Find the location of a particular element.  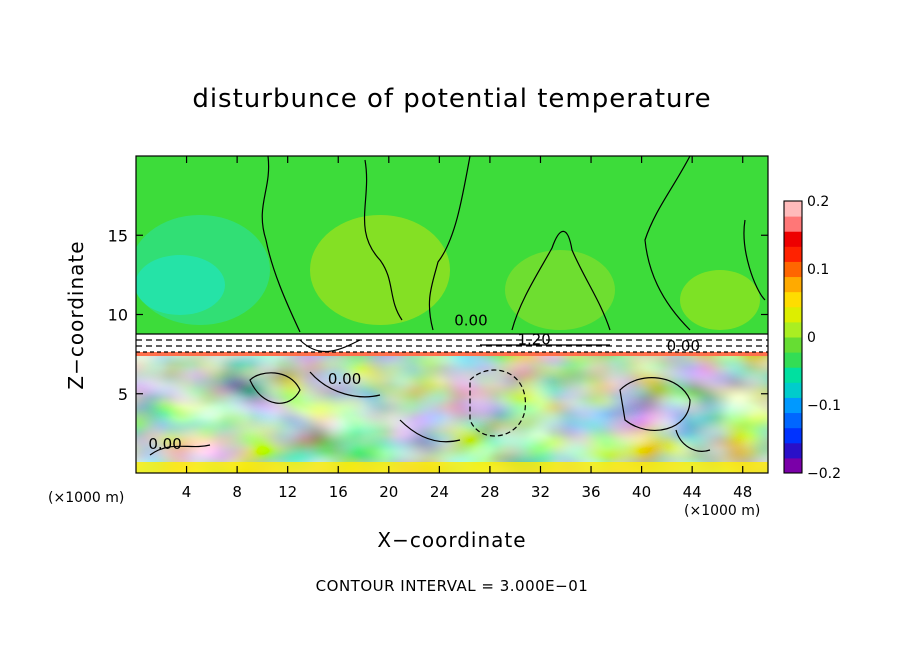

cool-anomaly-left-core is located at coordinates (180, 285).